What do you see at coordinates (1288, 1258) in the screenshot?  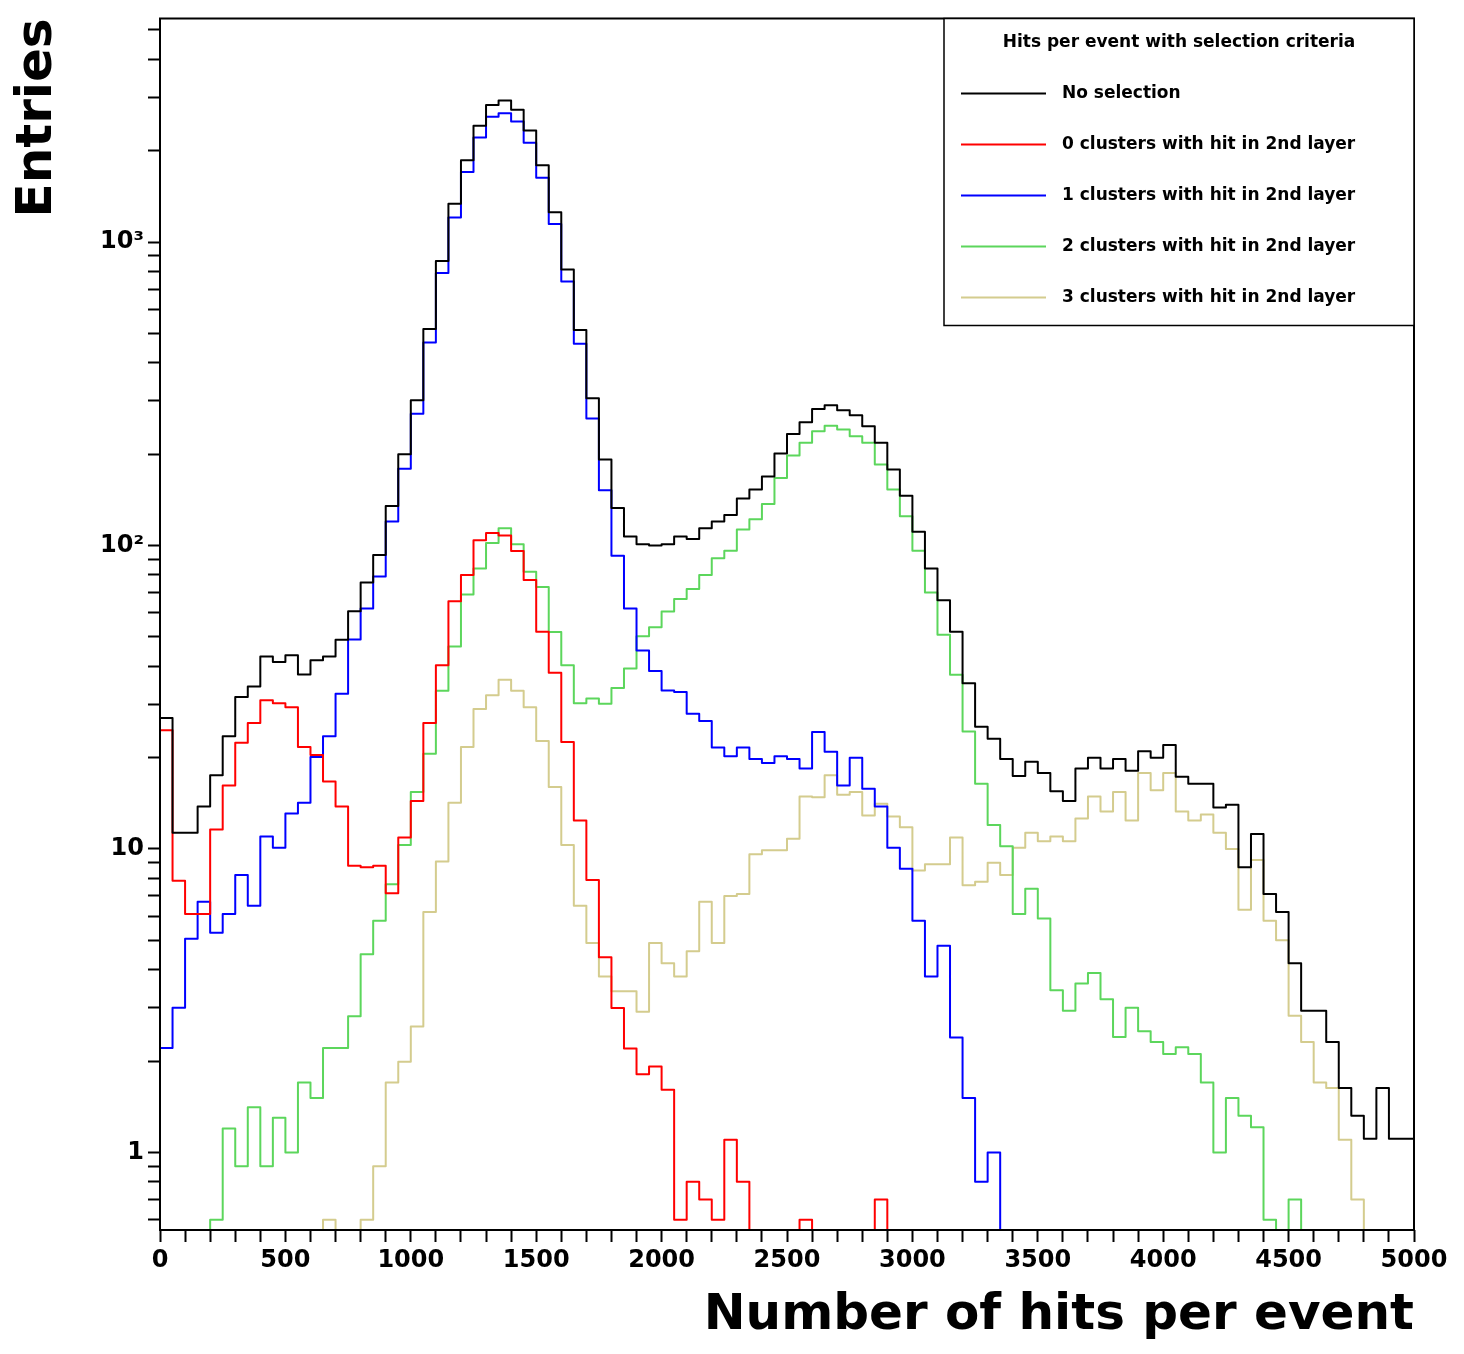 I see `x-tick-label: 4500` at bounding box center [1288, 1258].